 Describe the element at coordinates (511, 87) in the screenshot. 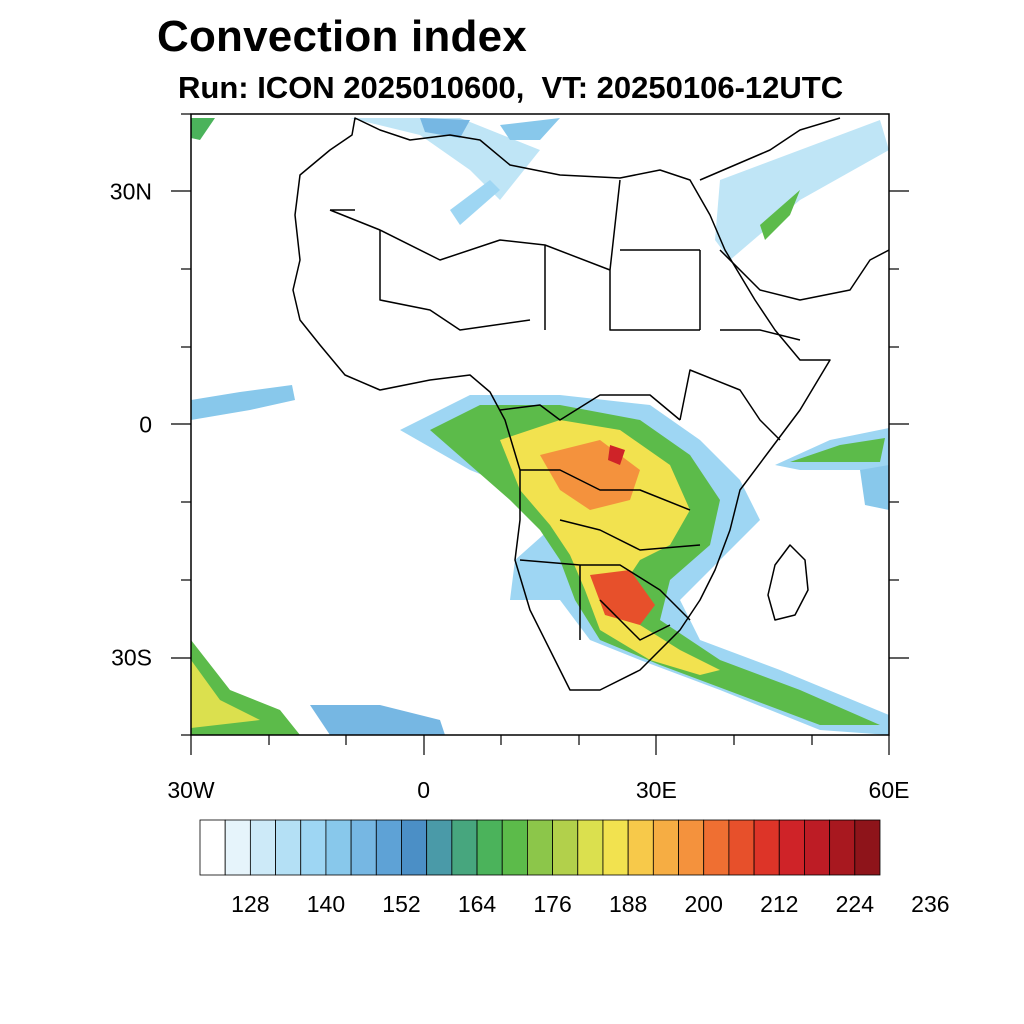

I see `map-subtitle: Run: ICON 2025010600, VT: 20250106-12UTC` at that location.